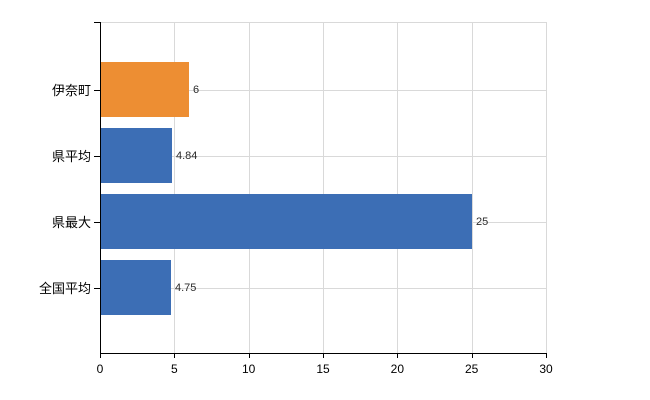 The height and width of the screenshot is (400, 650). I want to click on x-tick-label: 25, so click(471, 369).